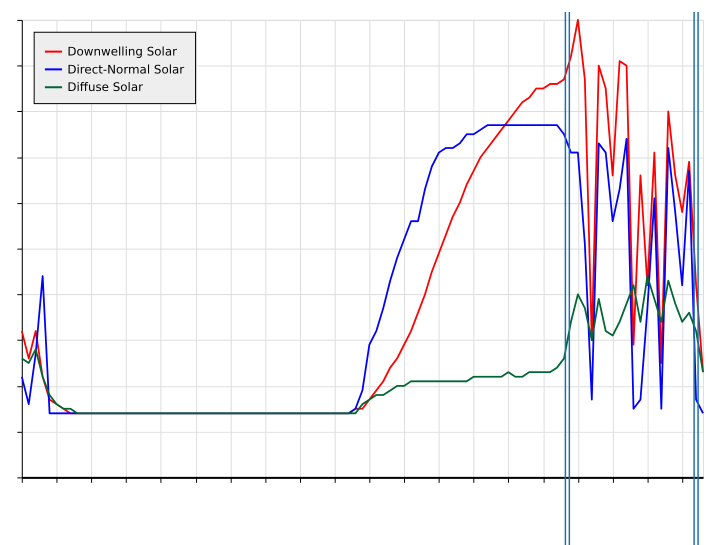 Image resolution: width=706 pixels, height=545 pixels. Describe the element at coordinates (105, 87) in the screenshot. I see `legend-label: Diffuse Solar` at that location.